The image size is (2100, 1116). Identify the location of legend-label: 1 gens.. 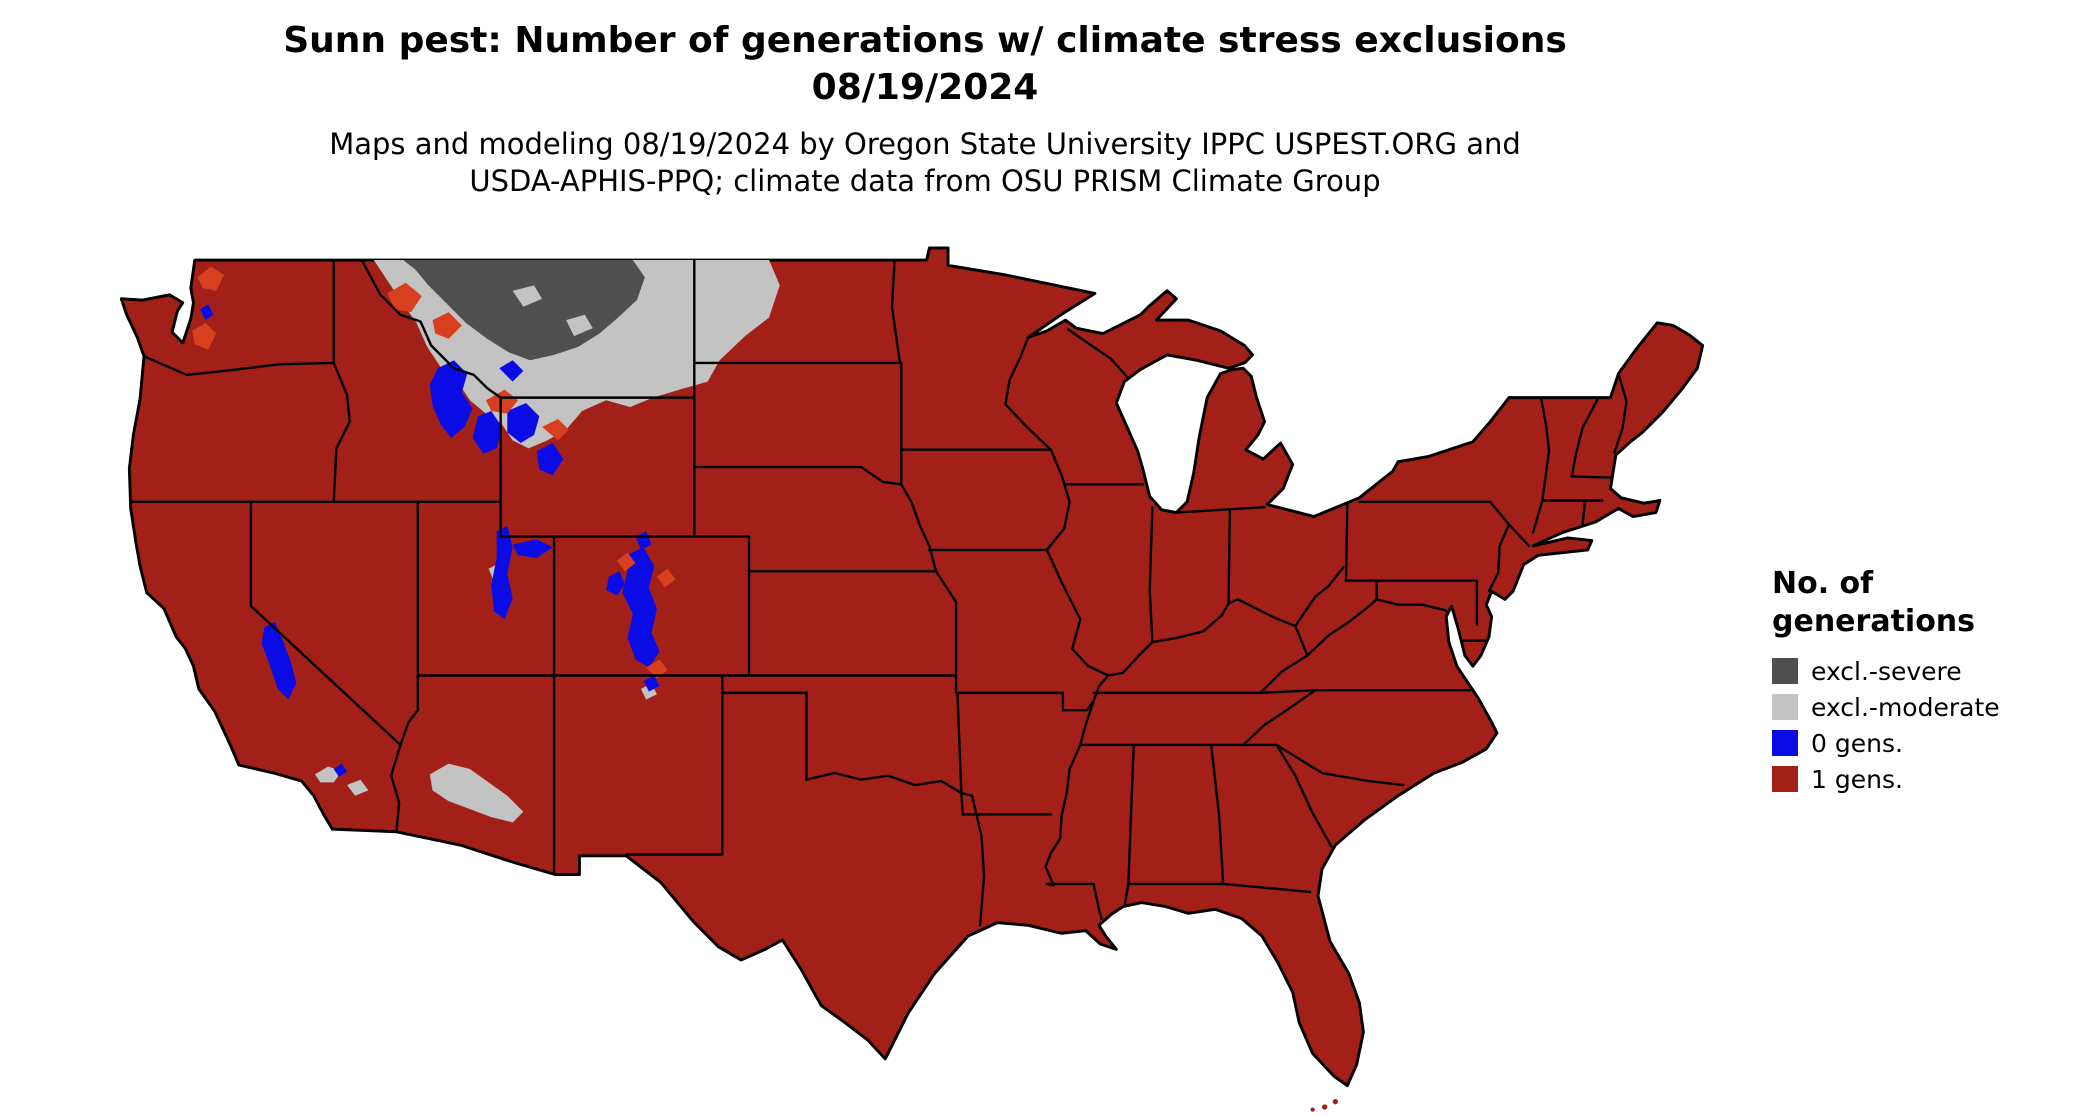
(1857, 779).